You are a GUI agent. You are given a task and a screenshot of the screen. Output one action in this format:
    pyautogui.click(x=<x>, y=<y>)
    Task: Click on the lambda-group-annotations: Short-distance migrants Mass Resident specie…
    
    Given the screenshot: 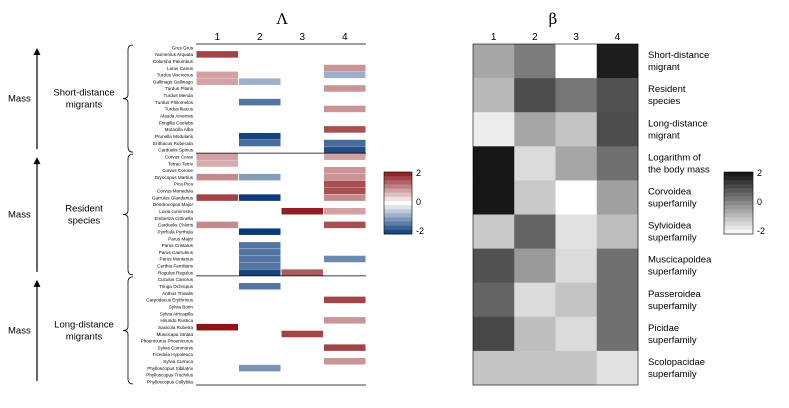 What is the action you would take?
    pyautogui.click(x=71, y=214)
    